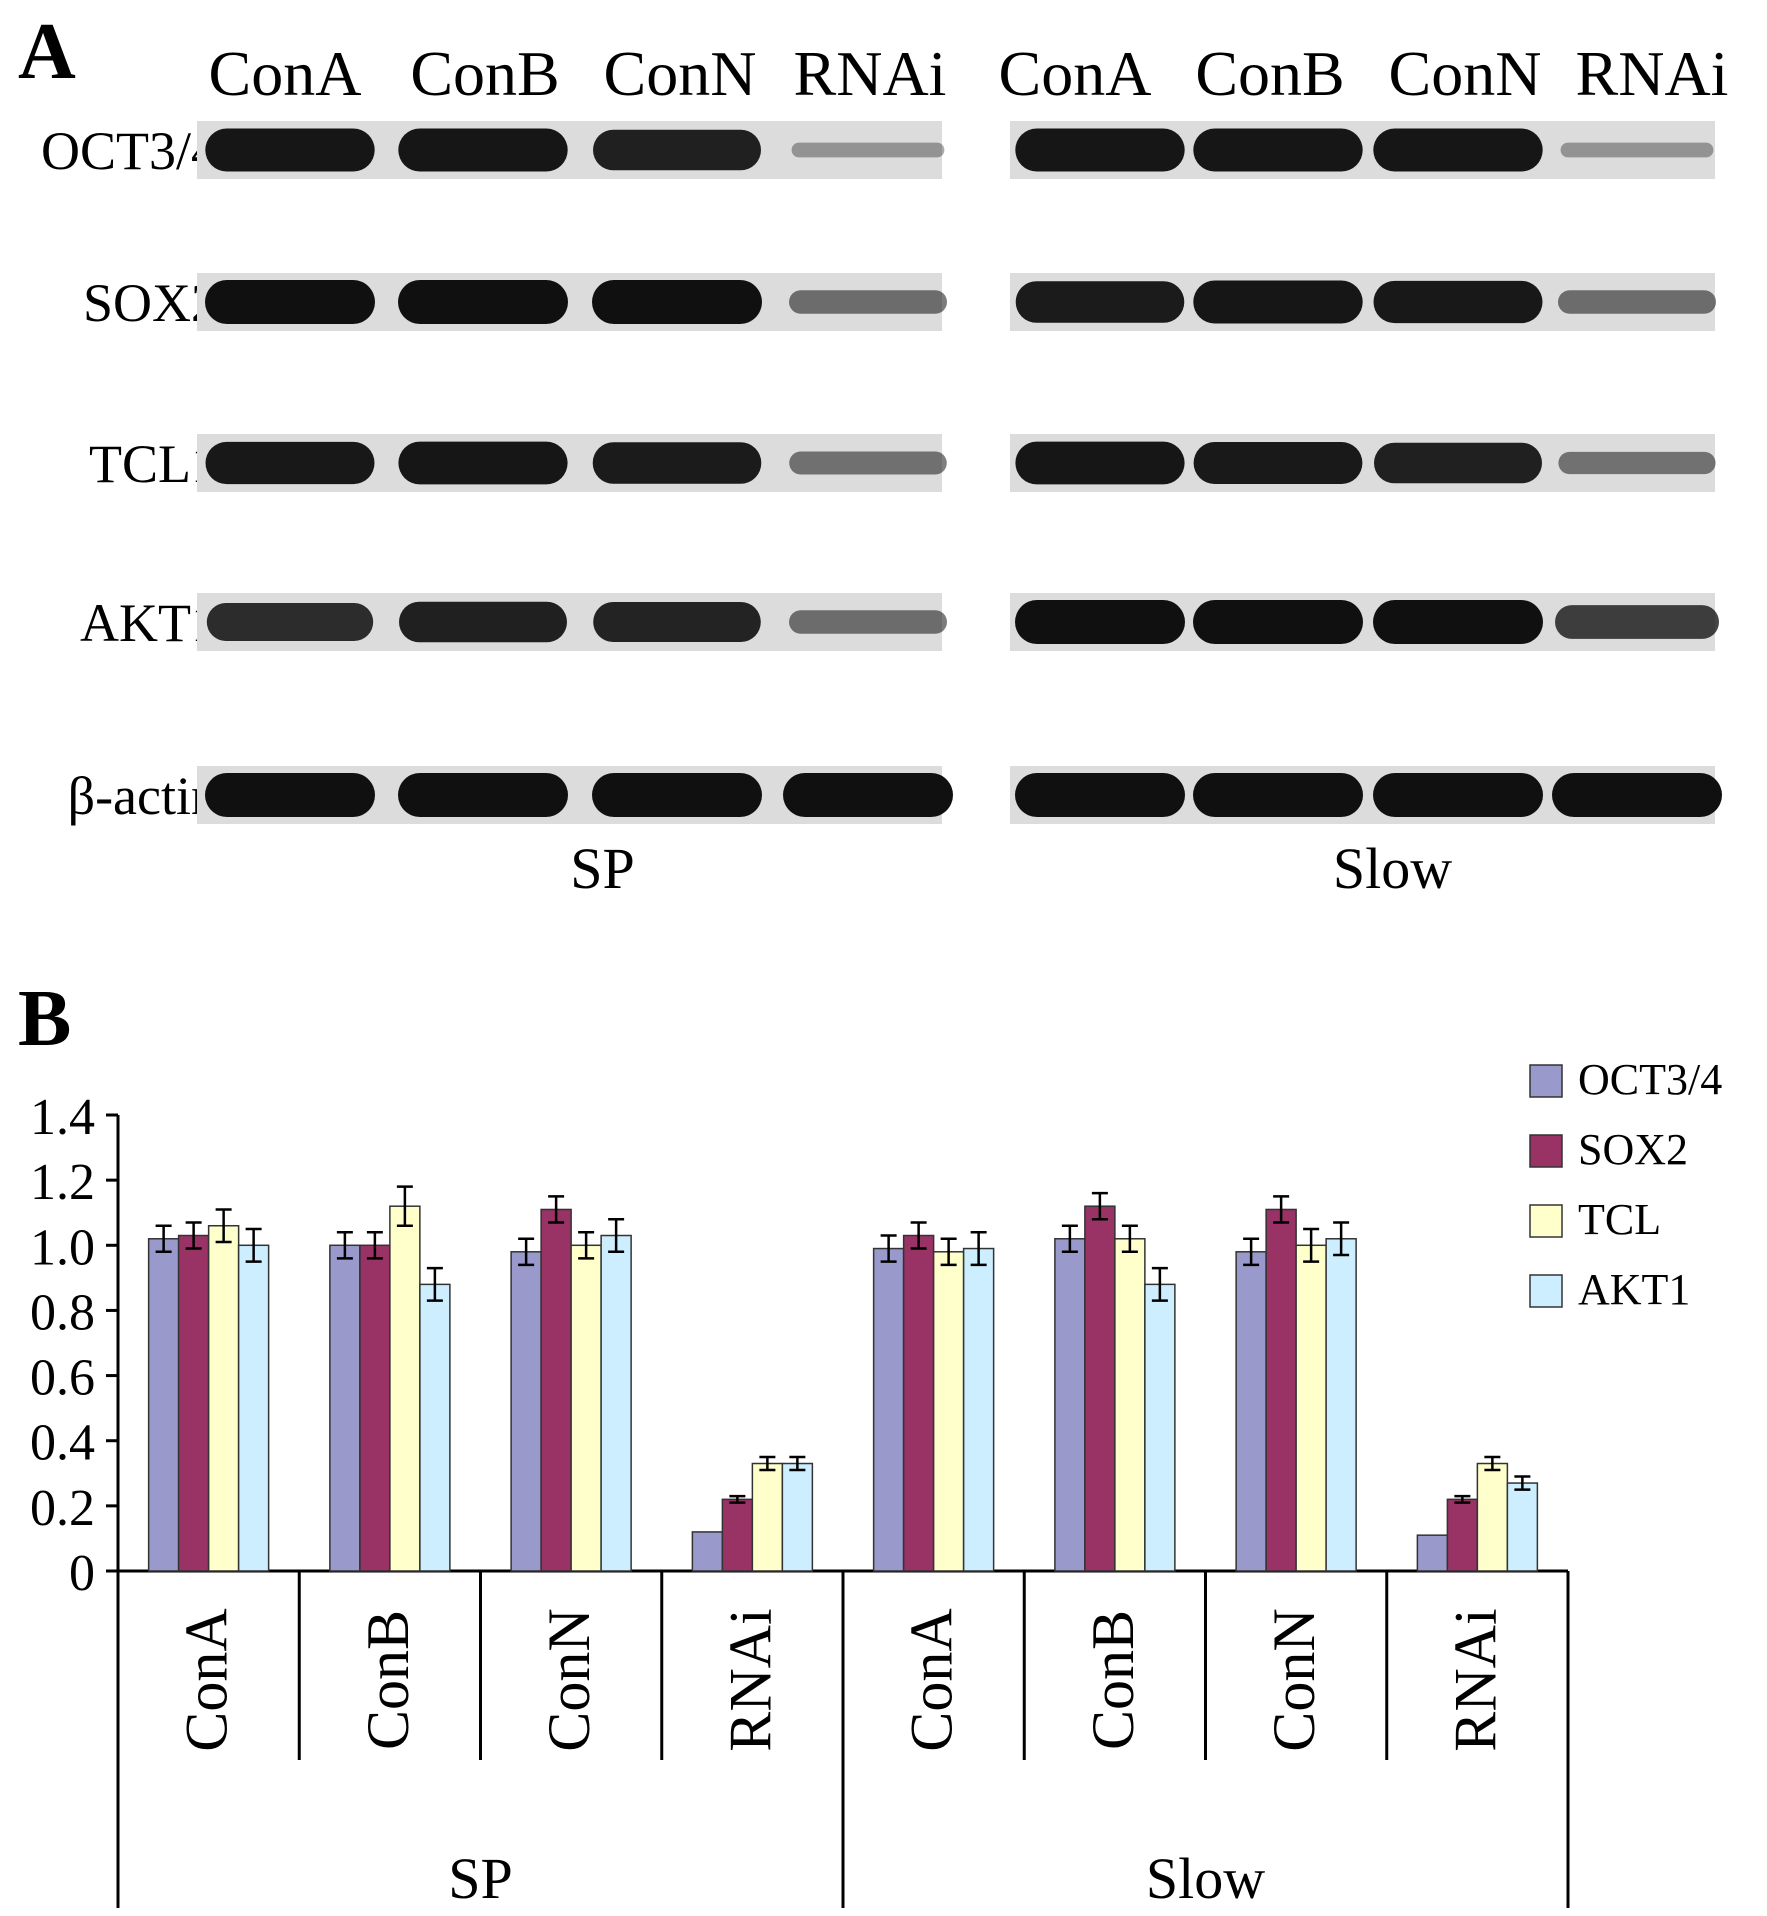 This screenshot has width=1767, height=1916. What do you see at coordinates (483, 150) in the screenshot?
I see `blot-band-sp-oct3-4-conb` at bounding box center [483, 150].